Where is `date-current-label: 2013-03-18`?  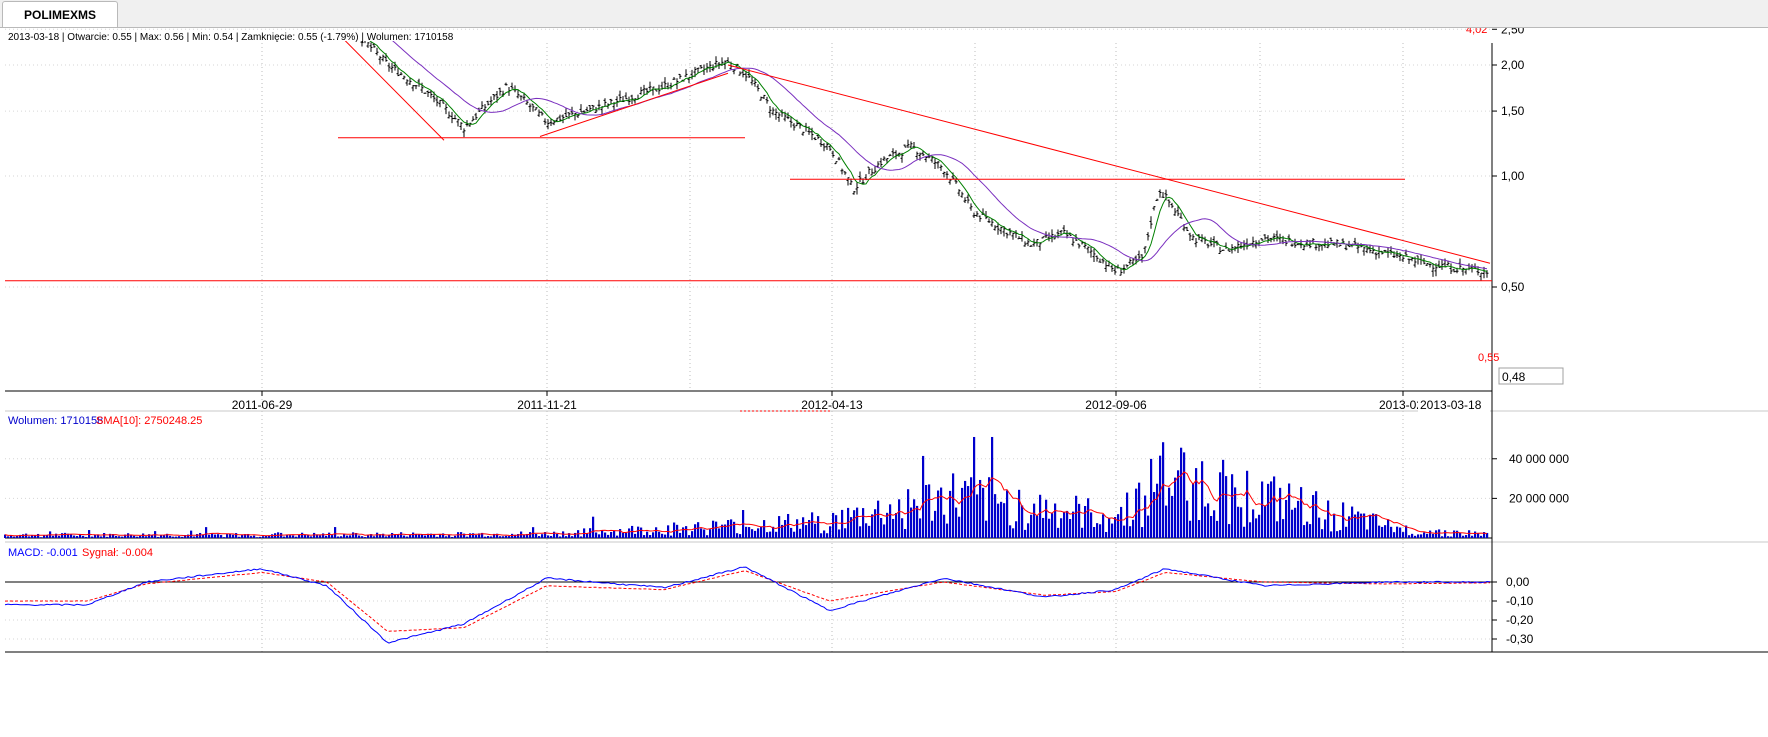 date-current-label: 2013-03-18 is located at coordinates (1451, 405).